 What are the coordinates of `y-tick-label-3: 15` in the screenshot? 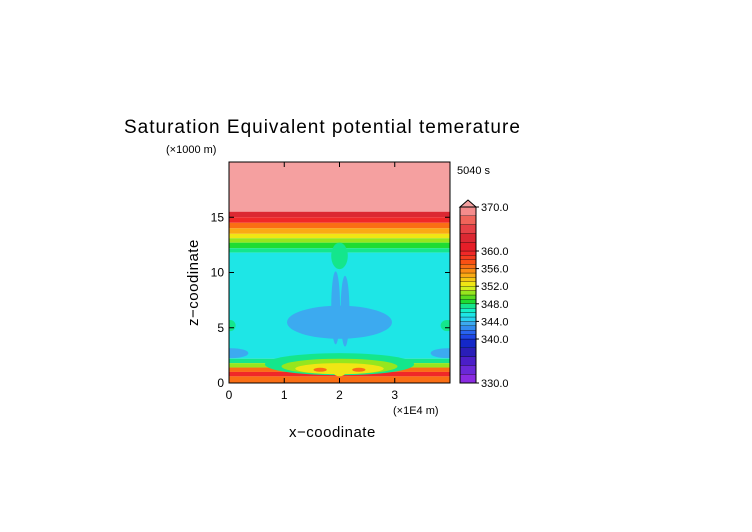 It's located at (218, 217).